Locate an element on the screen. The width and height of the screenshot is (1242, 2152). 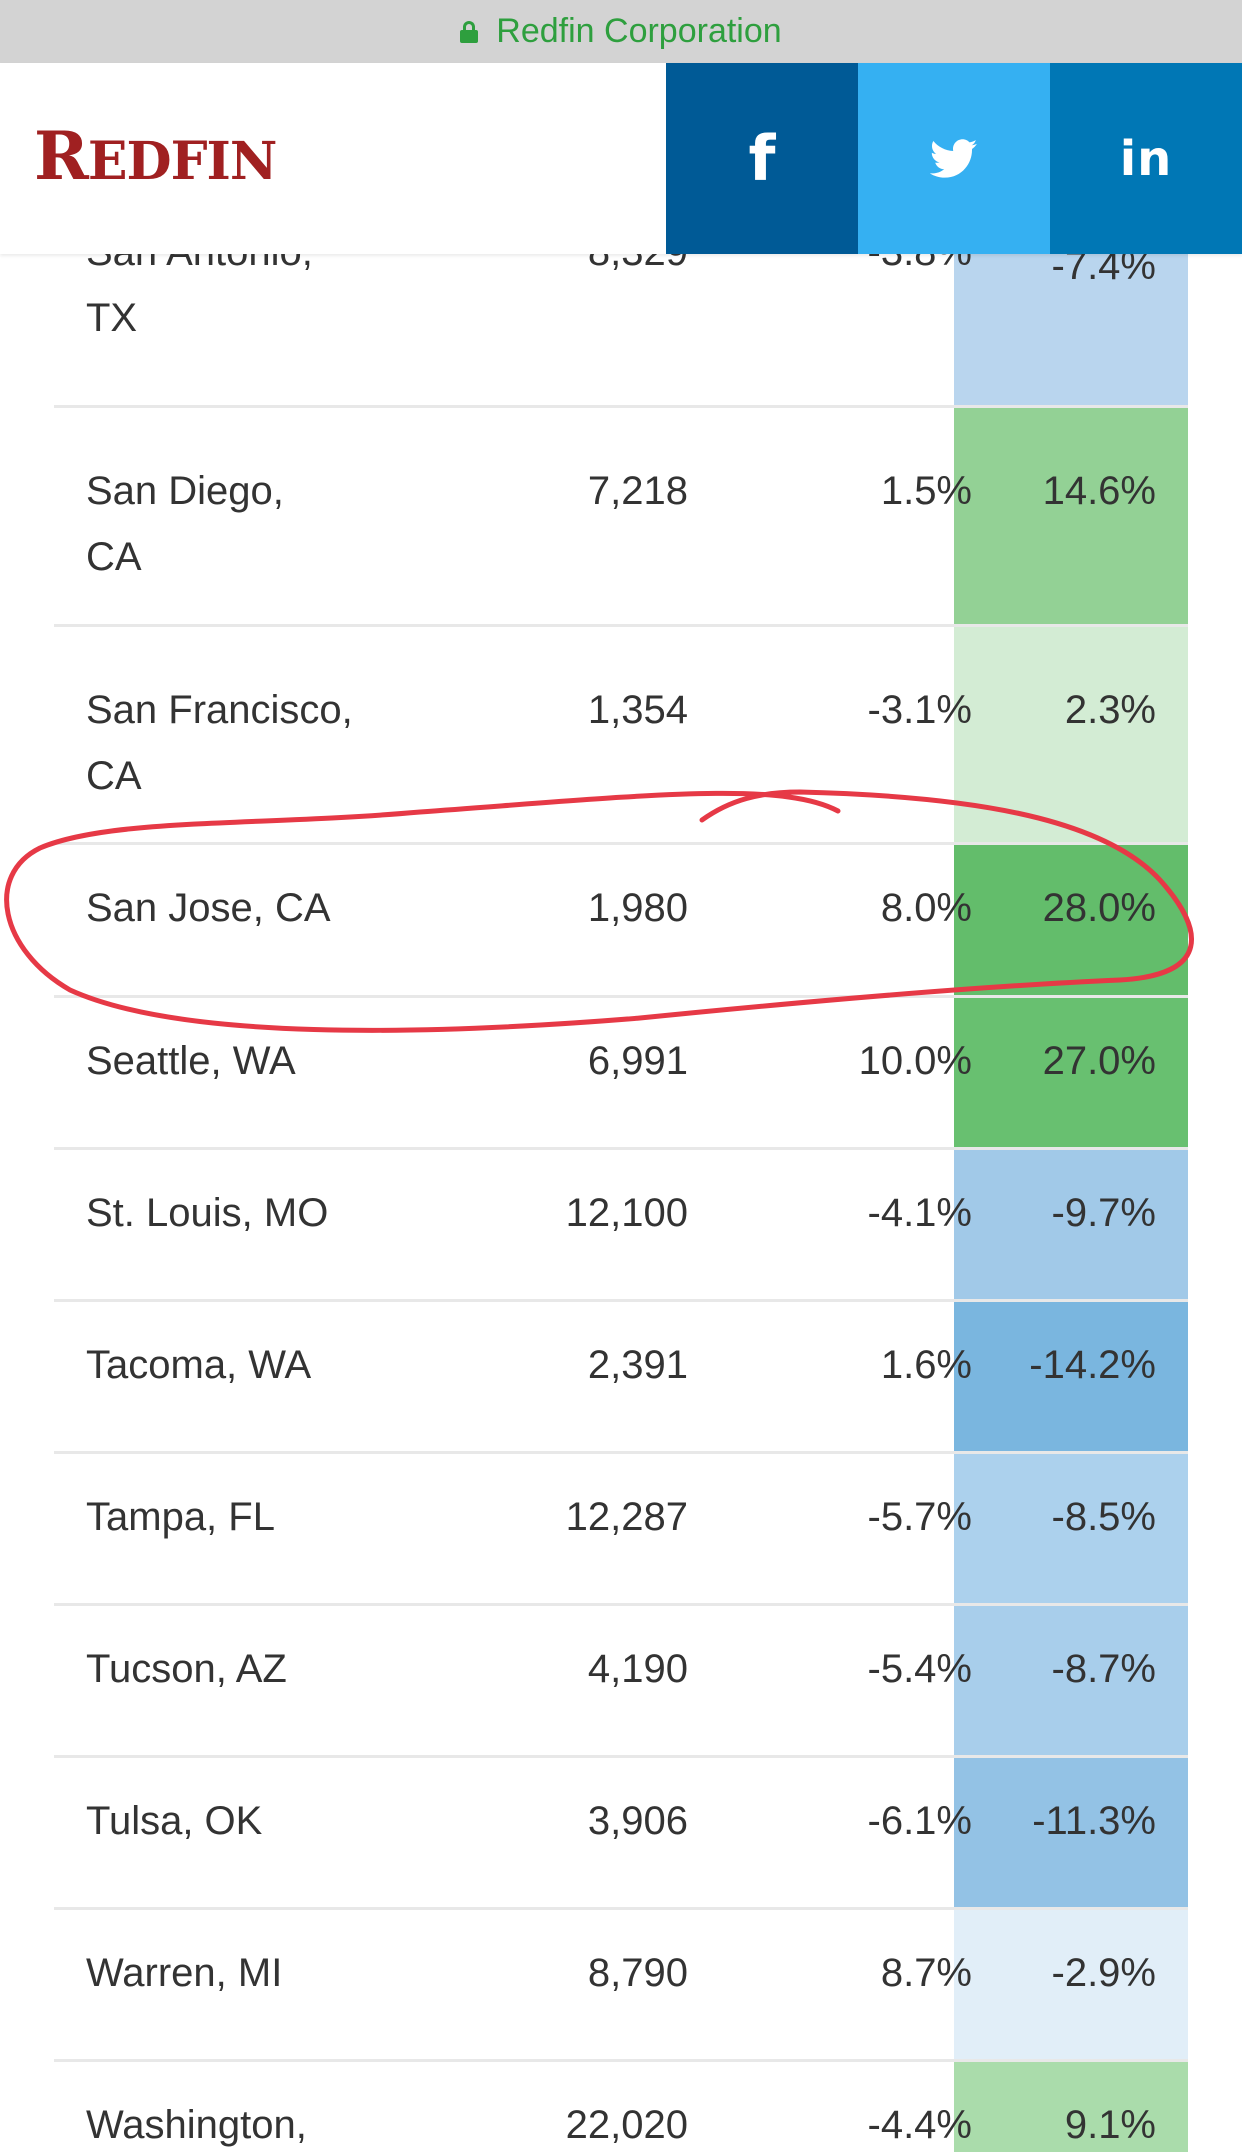
twitter-share-button is located at coordinates (954, 158).